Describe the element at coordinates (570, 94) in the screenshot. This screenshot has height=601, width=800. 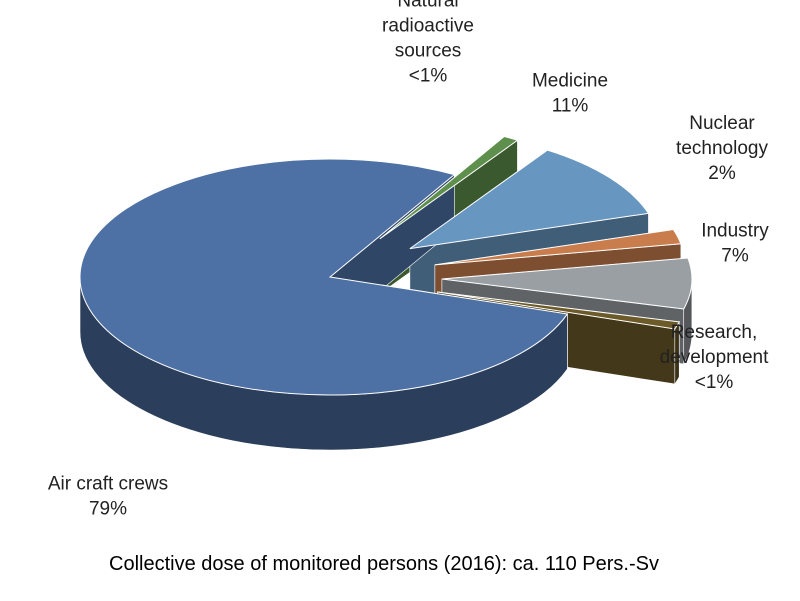
I see `slice-label-1: Medicine 11%` at that location.